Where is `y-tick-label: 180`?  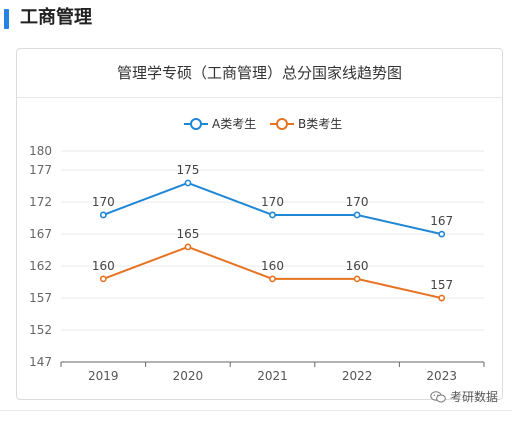
y-tick-label: 180 is located at coordinates (40, 151).